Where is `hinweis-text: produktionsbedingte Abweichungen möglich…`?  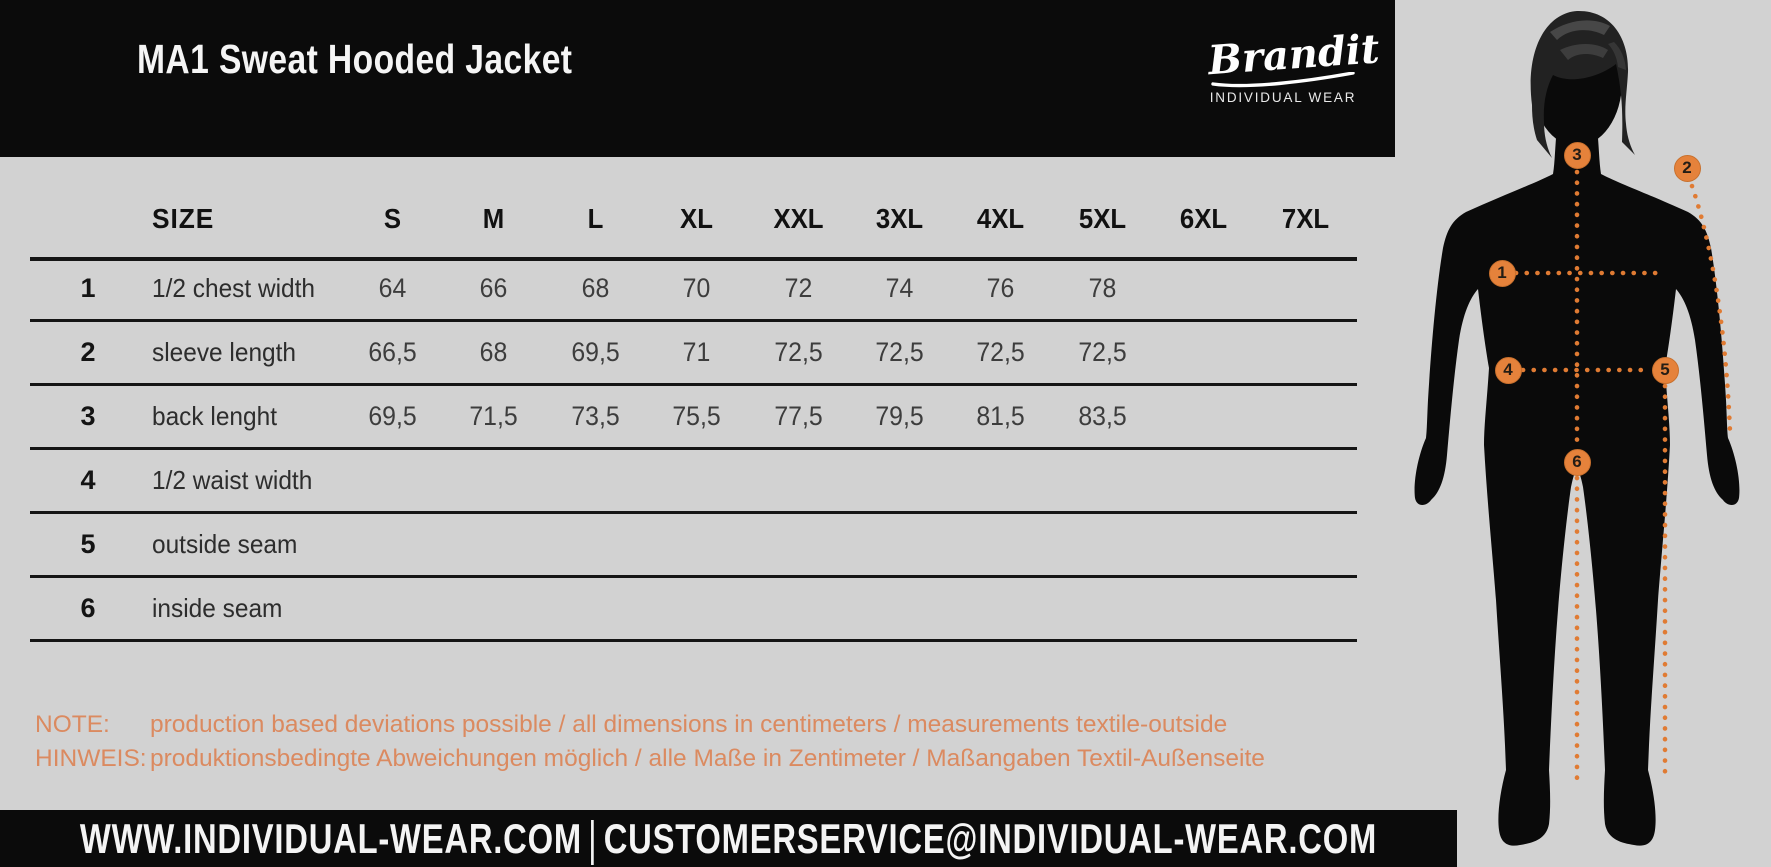
hinweis-text: produktionsbedingte Abweichungen möglich… is located at coordinates (707, 758).